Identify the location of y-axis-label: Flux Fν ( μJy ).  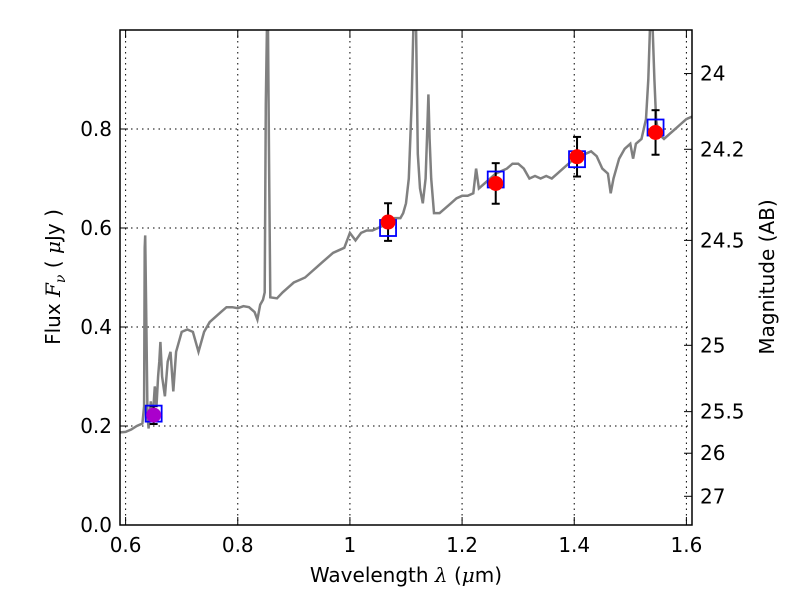
(55, 277).